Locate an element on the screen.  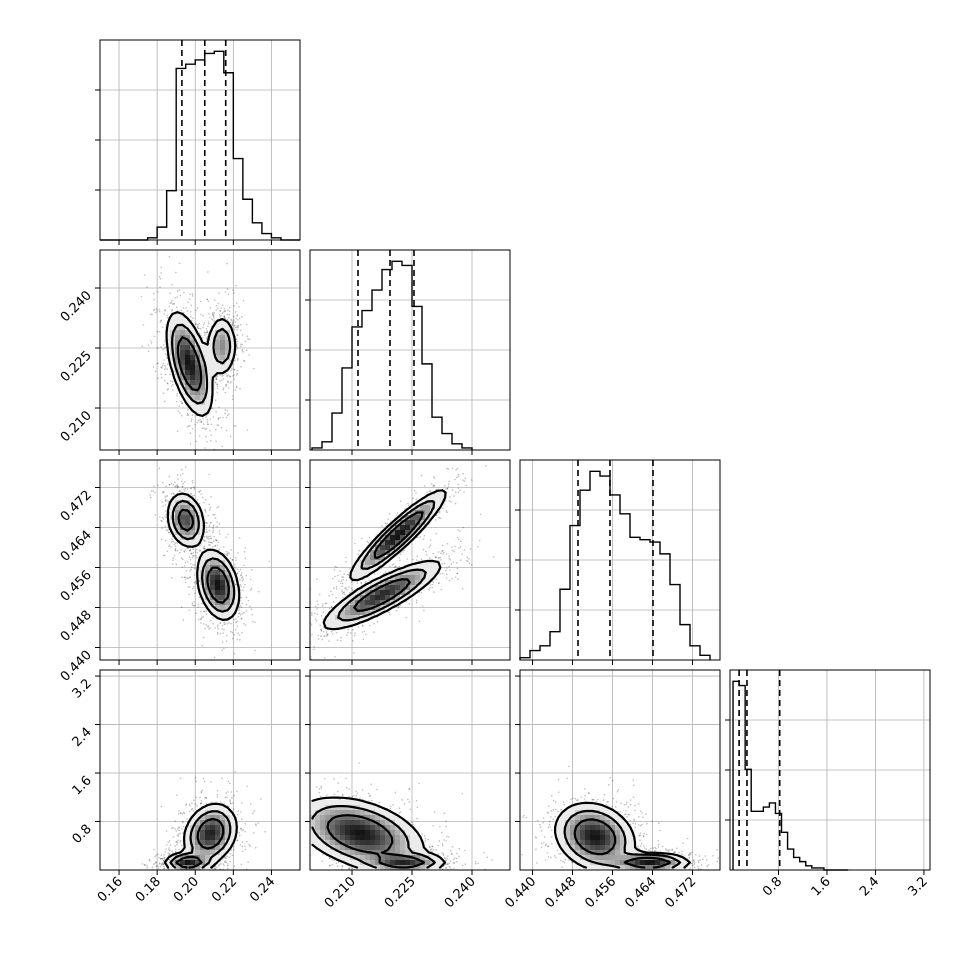
histogram-bin is located at coordinates (635, 598).